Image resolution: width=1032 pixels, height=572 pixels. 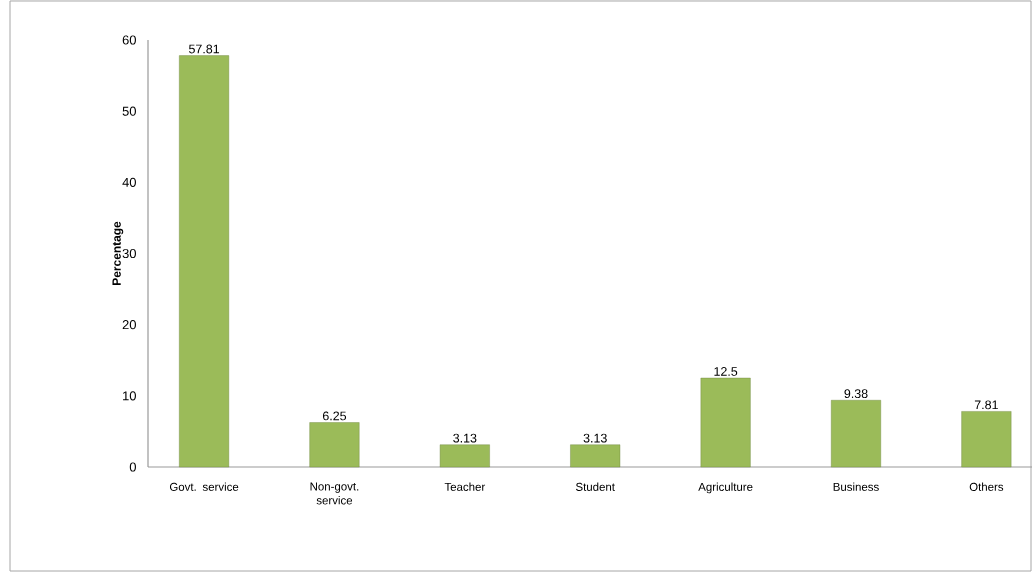 What do you see at coordinates (986, 486) in the screenshot?
I see `x-tick-label: Others` at bounding box center [986, 486].